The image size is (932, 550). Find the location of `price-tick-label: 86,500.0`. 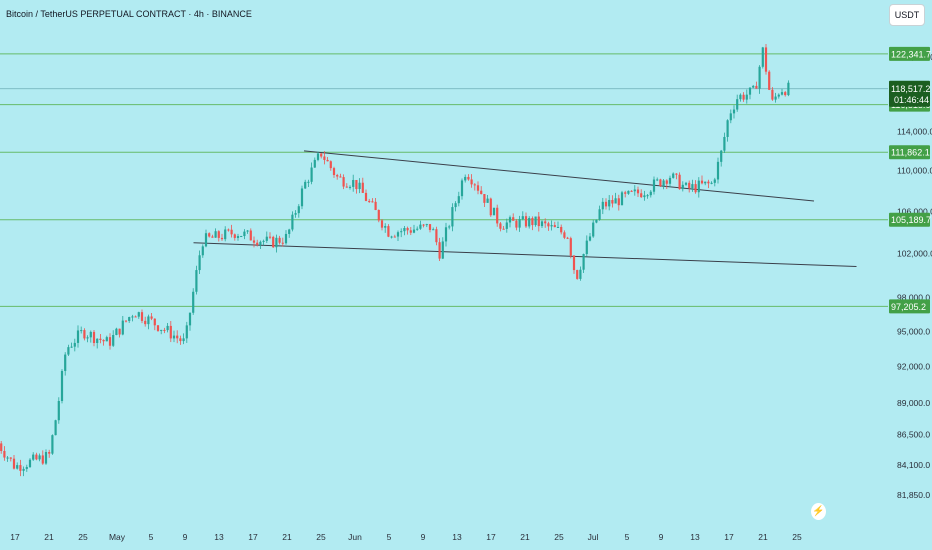

price-tick-label: 86,500.0 is located at coordinates (913, 434).